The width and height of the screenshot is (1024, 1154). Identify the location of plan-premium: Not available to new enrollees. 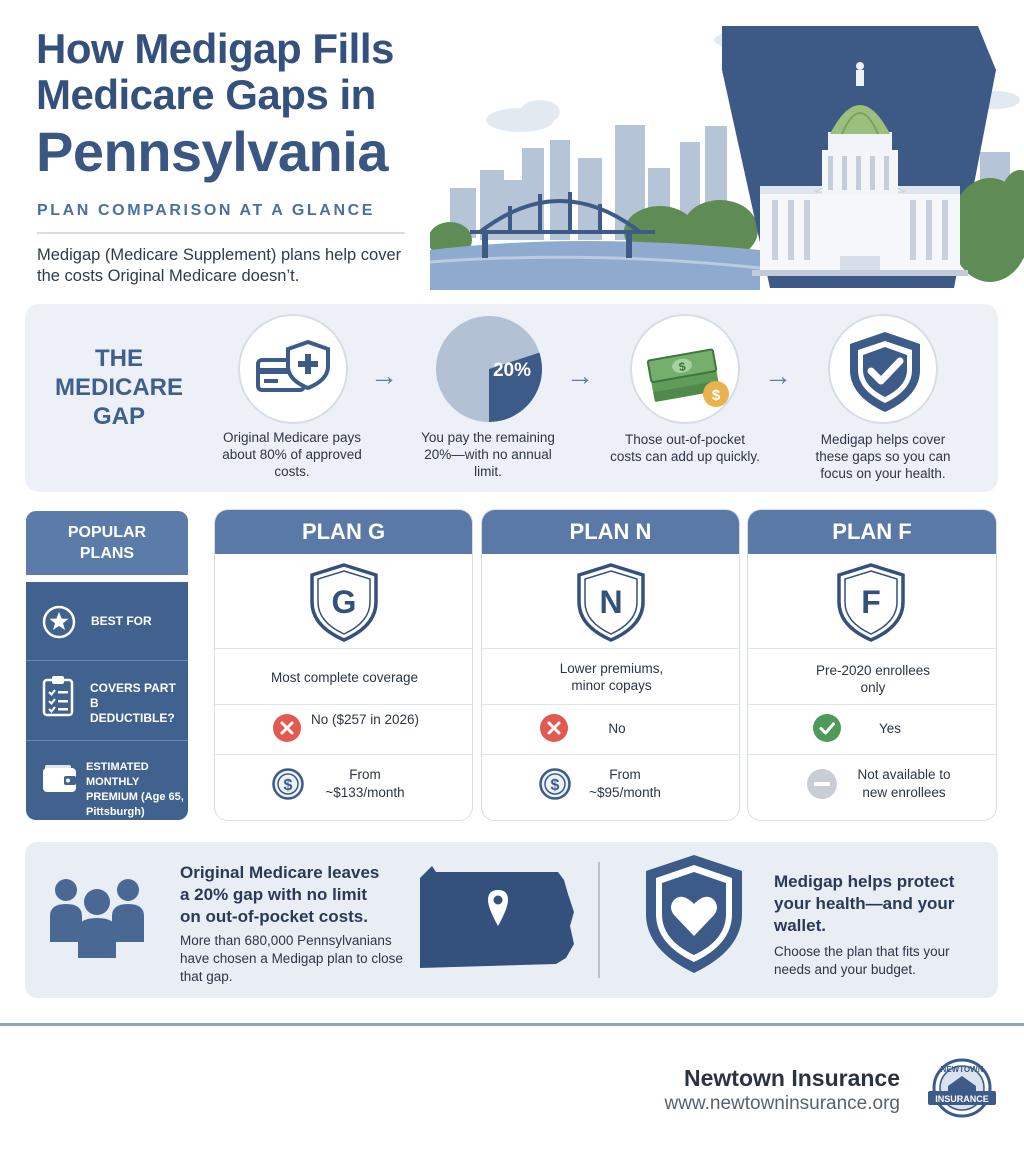
(904, 783).